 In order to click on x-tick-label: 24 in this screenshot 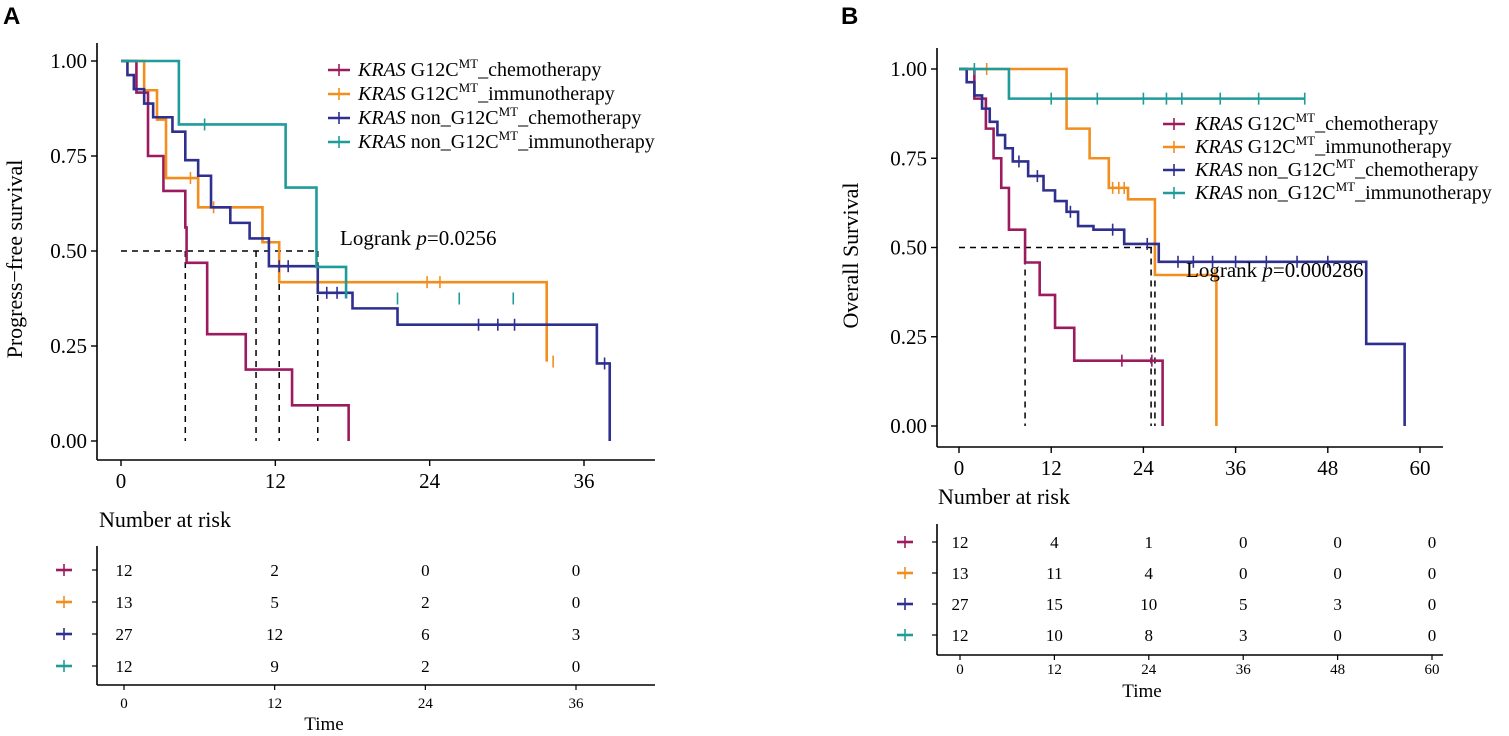, I will do `click(430, 481)`.